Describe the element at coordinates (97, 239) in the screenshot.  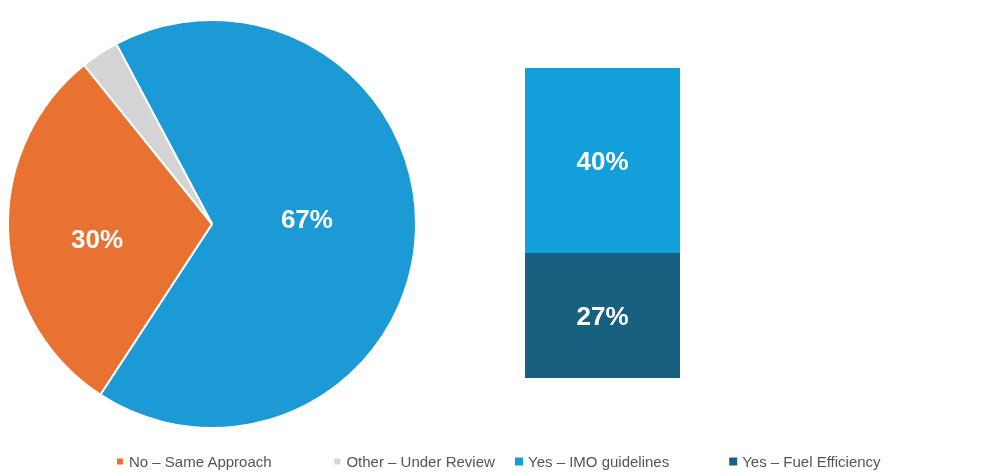
I see `data-label: 30%` at that location.